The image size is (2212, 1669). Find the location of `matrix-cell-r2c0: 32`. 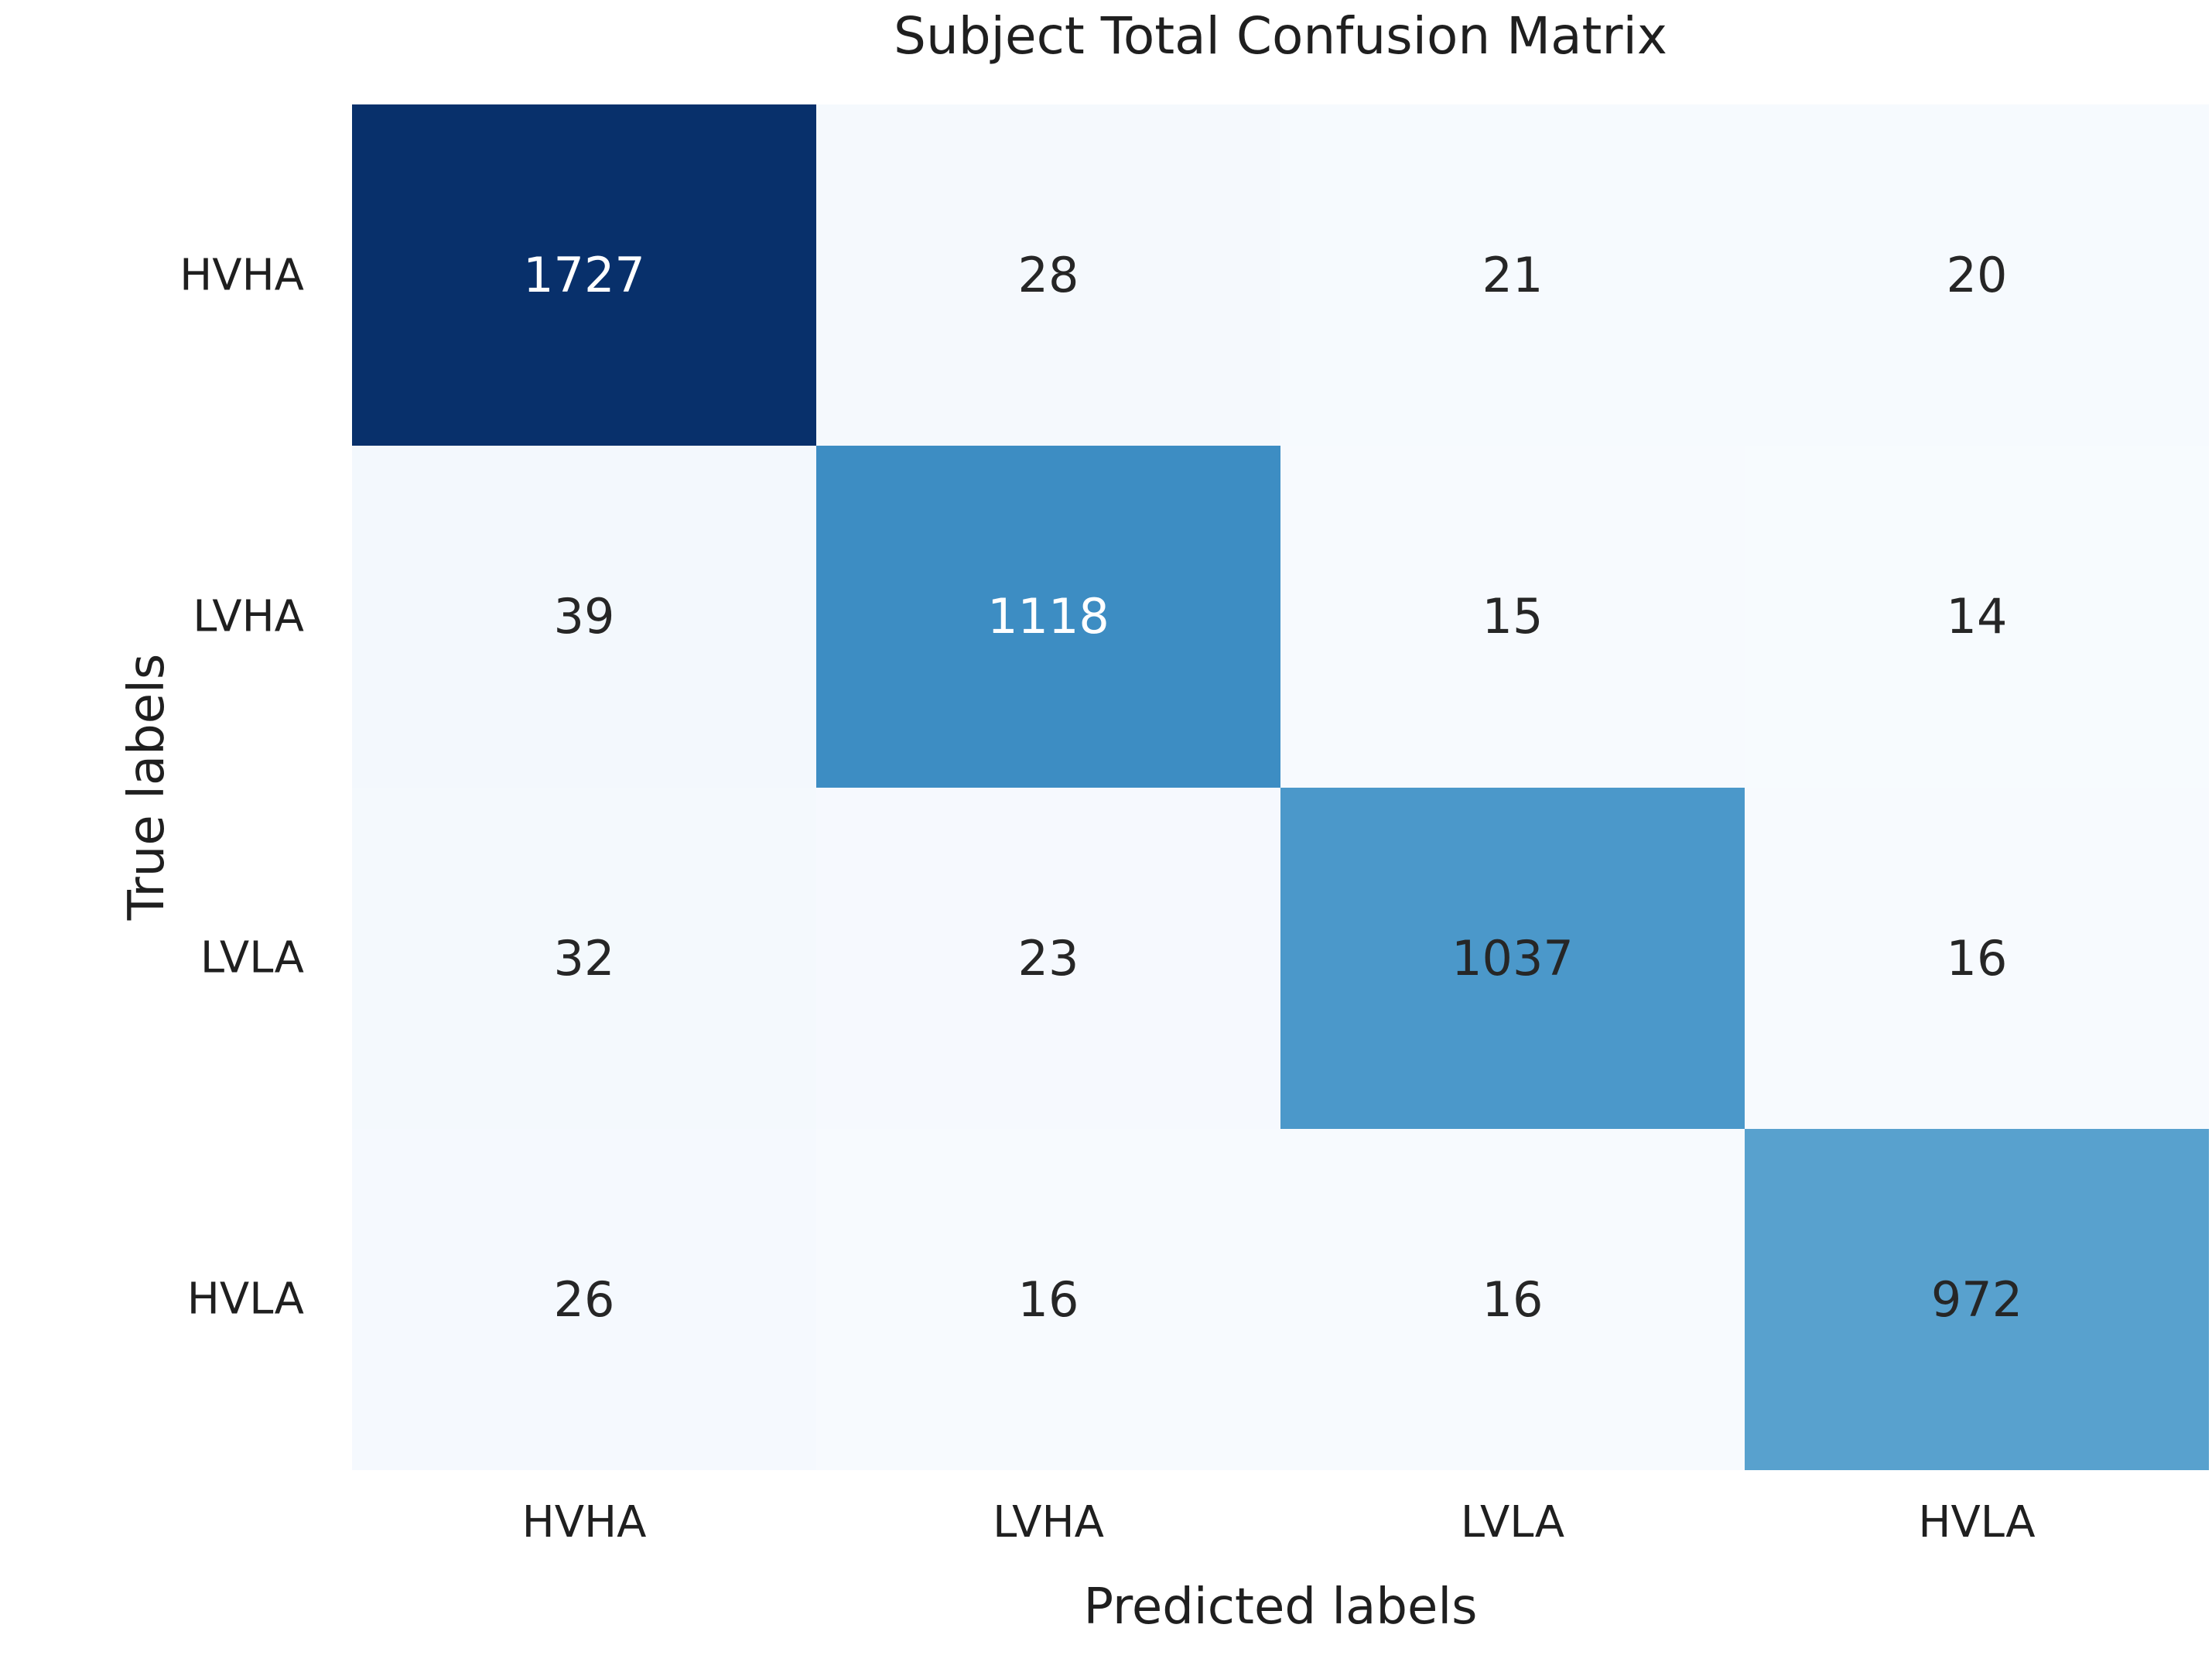

matrix-cell-r2c0: 32 is located at coordinates (584, 958).